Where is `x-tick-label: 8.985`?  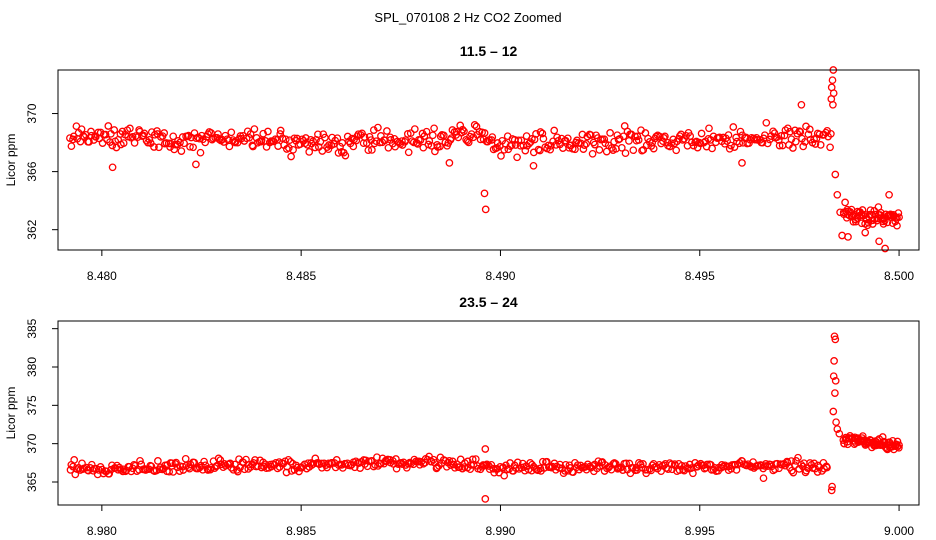 x-tick-label: 8.985 is located at coordinates (301, 531).